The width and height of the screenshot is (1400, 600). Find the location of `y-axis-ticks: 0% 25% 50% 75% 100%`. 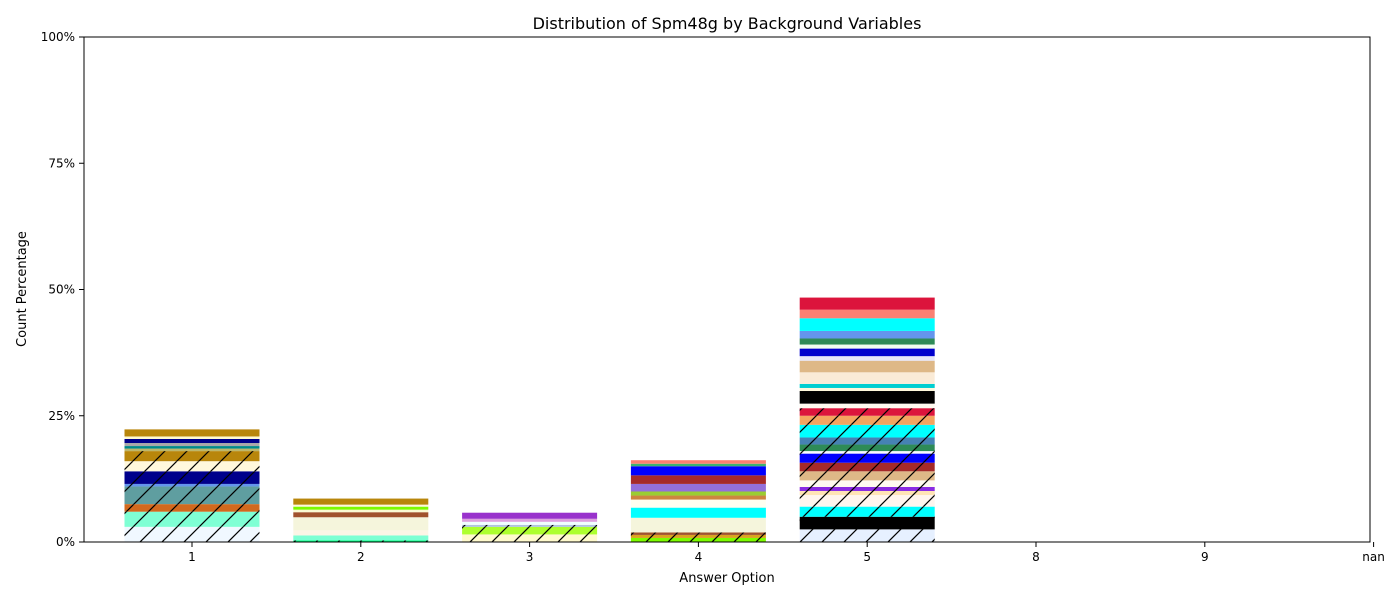

y-axis-ticks: 0% 25% 50% 75% 100% is located at coordinates (62, 289).